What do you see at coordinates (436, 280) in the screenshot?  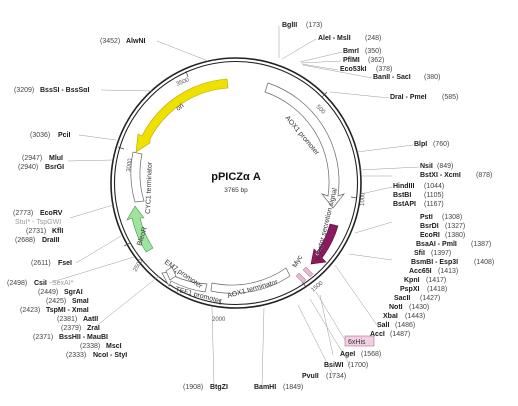 I see `site-kpni-pos: (1417)` at bounding box center [436, 280].